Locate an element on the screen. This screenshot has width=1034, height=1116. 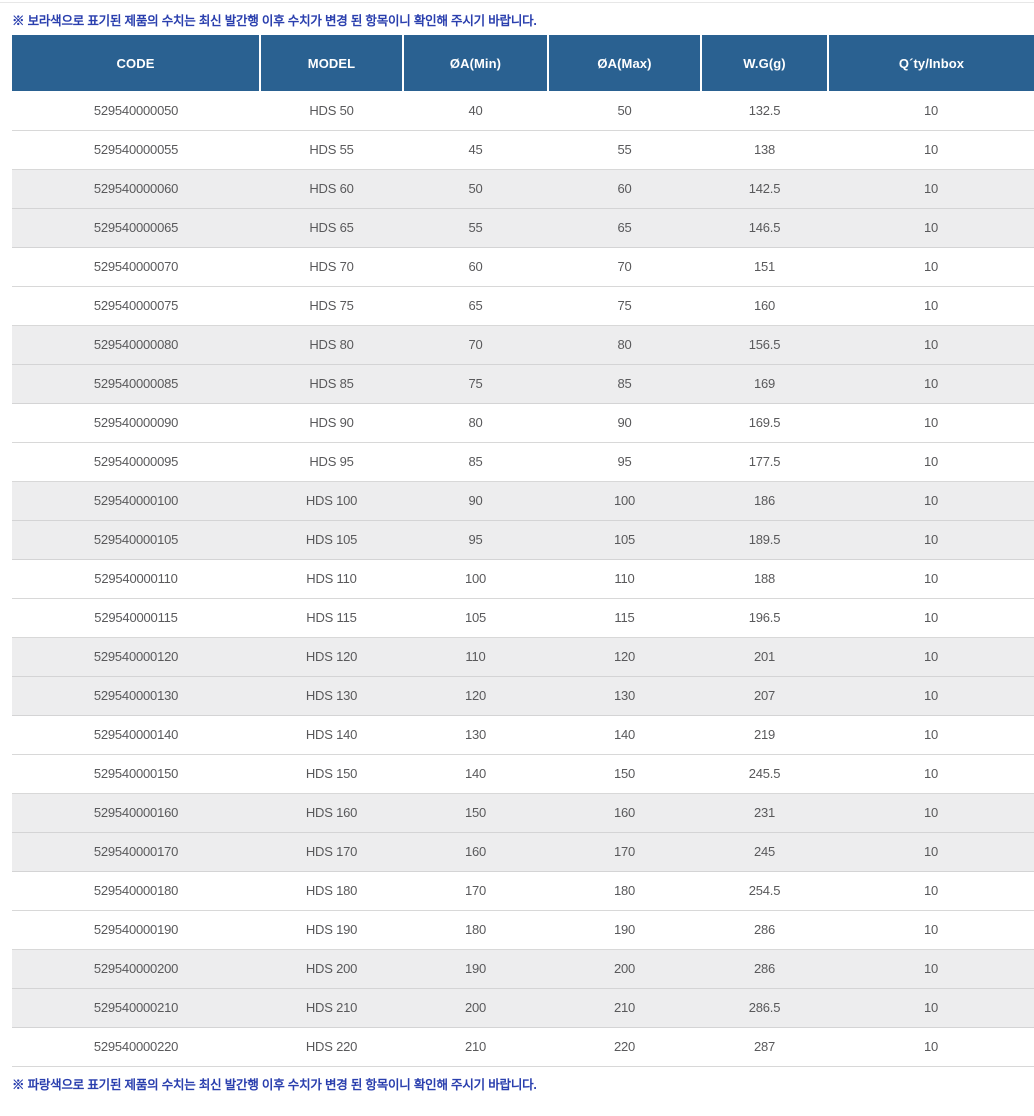
table-row: 529540000115 HDS 115 105 115 196.5 10 is located at coordinates (523, 618).